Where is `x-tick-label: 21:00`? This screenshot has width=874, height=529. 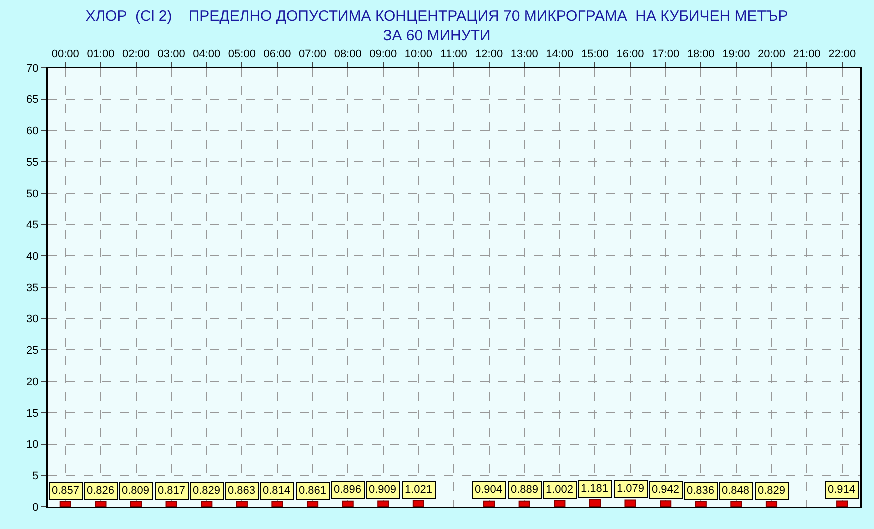 x-tick-label: 21:00 is located at coordinates (807, 54).